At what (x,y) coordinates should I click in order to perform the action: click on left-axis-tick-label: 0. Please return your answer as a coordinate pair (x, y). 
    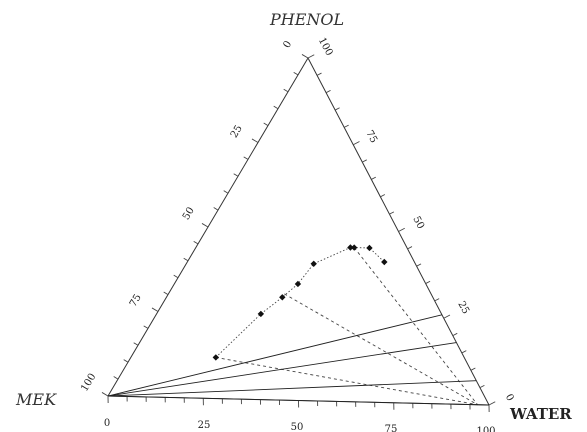
    Looking at the image, I should click on (288, 44).